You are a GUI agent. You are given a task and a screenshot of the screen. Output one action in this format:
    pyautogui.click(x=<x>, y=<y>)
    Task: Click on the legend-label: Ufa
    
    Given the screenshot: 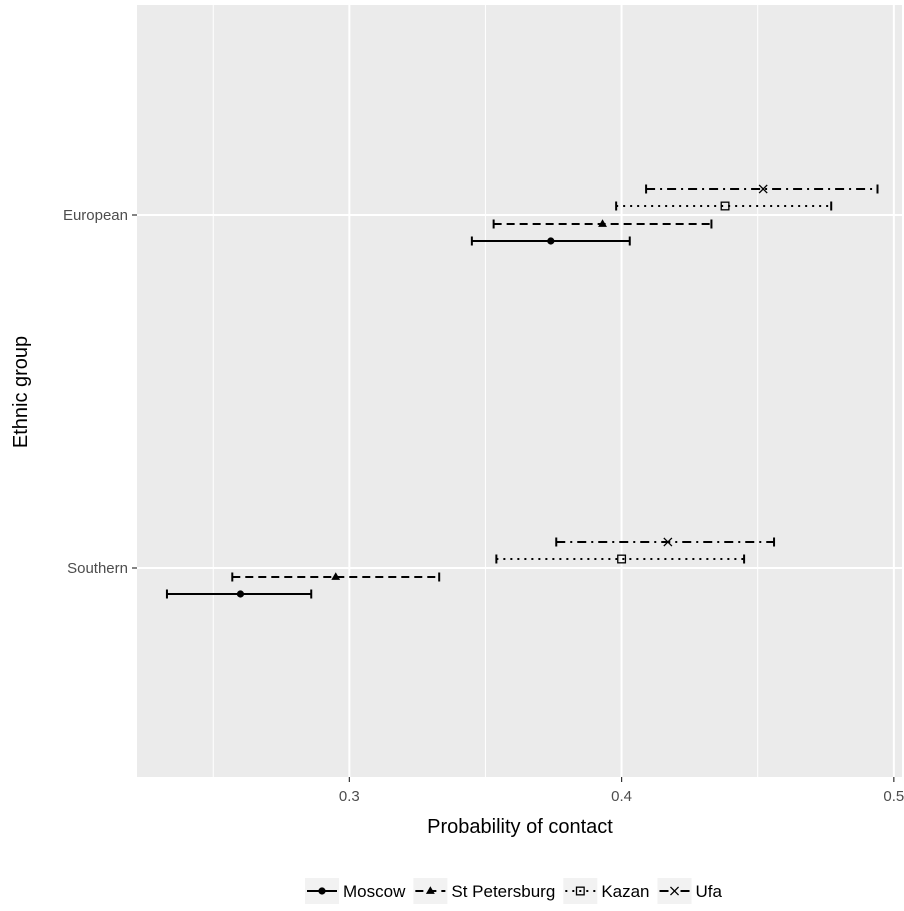 What is the action you would take?
    pyautogui.click(x=709, y=891)
    